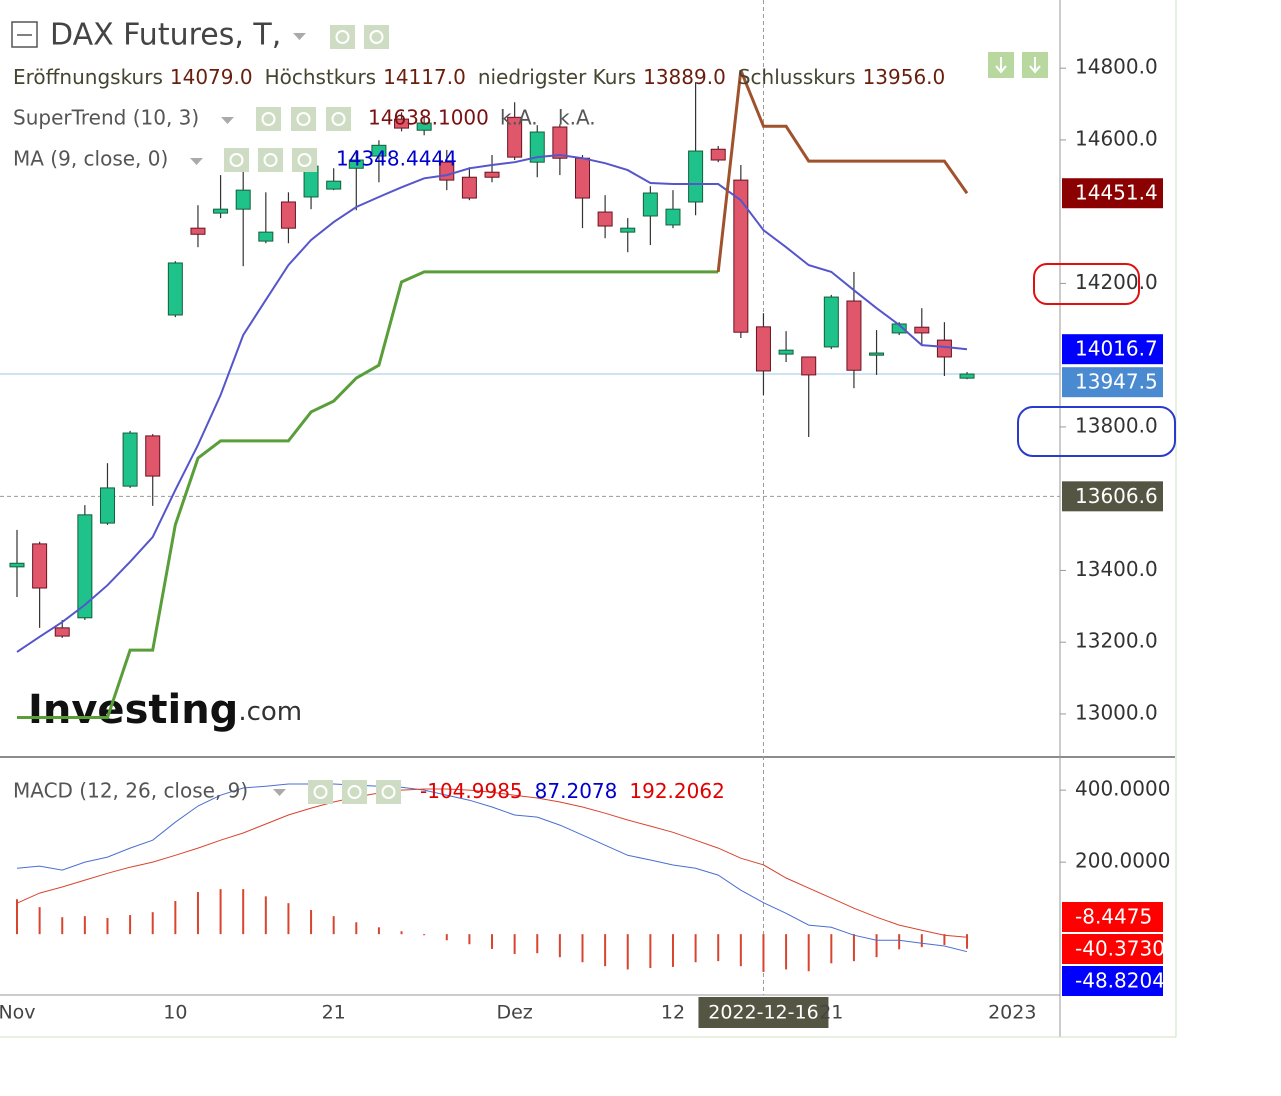 The width and height of the screenshot is (1281, 1096). Describe the element at coordinates (270, 712) in the screenshot. I see `watermark-domain: .com` at that location.